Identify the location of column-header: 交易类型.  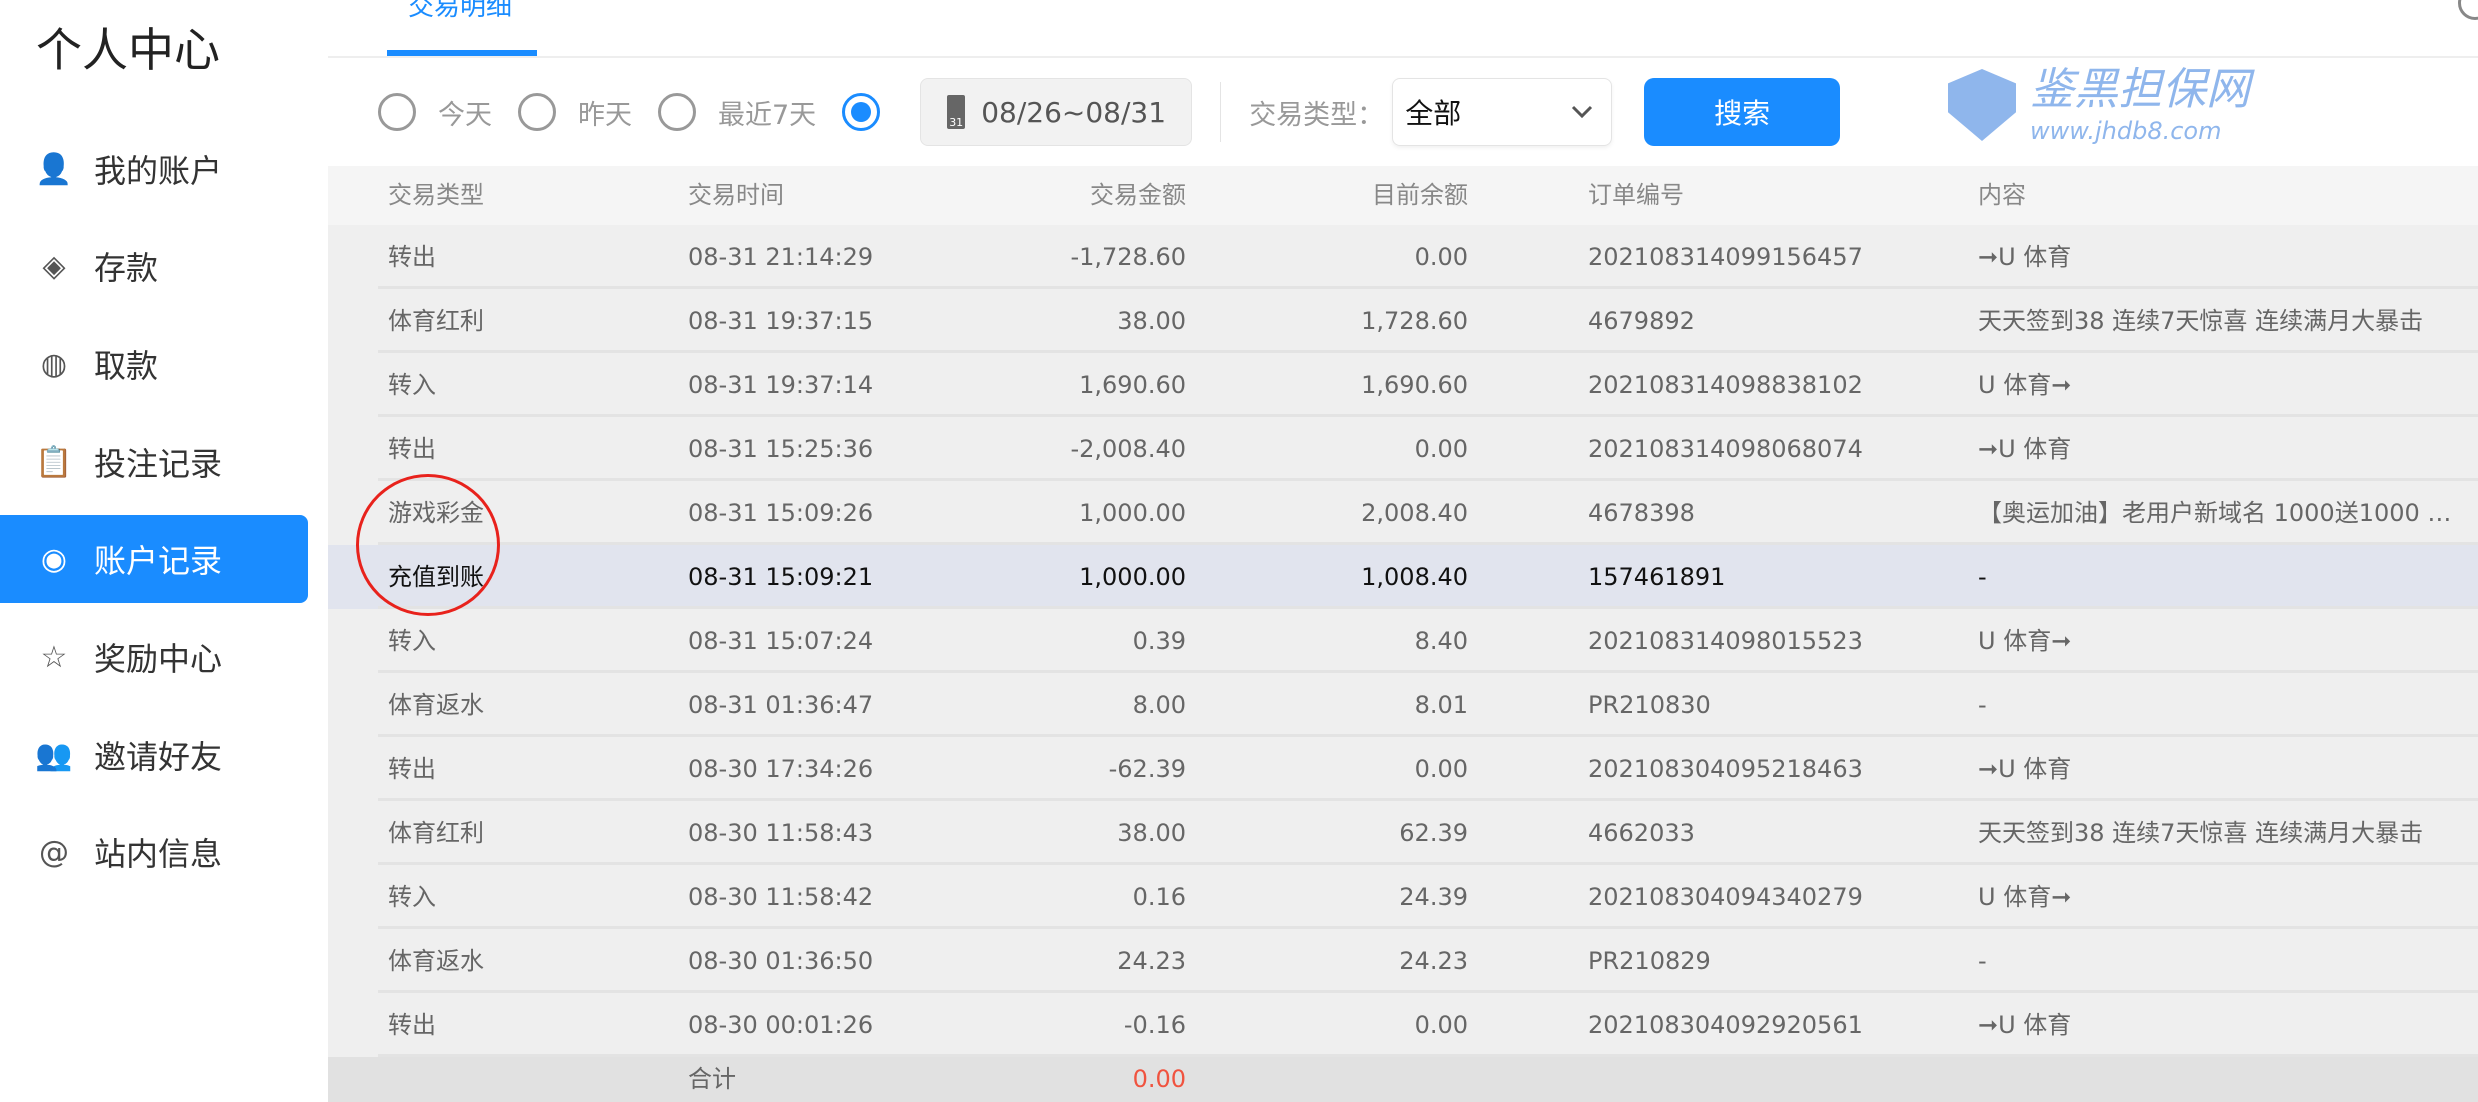
(436, 195).